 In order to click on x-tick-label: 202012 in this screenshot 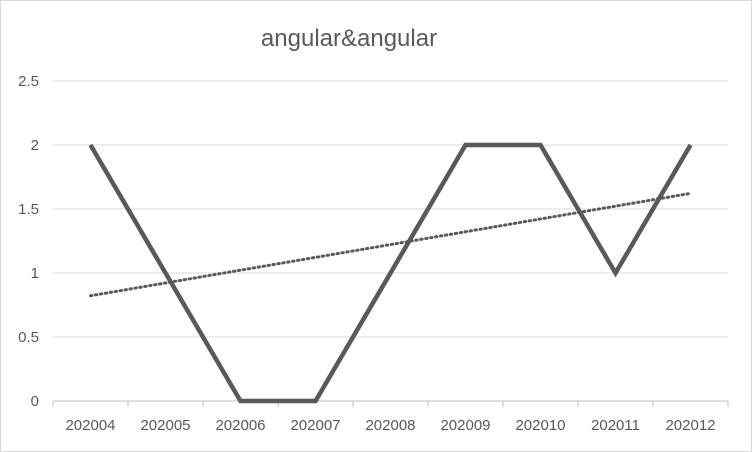, I will do `click(690, 425)`.